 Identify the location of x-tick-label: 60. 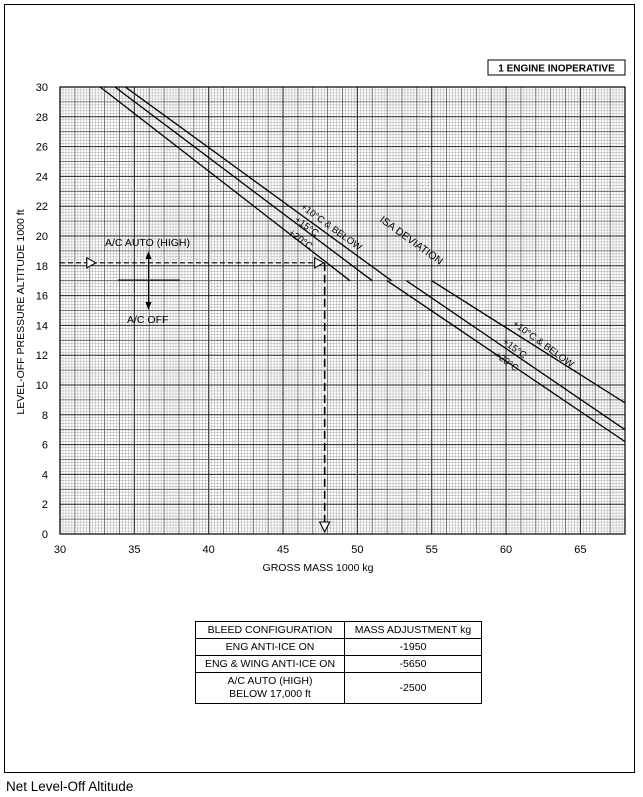
(506, 550).